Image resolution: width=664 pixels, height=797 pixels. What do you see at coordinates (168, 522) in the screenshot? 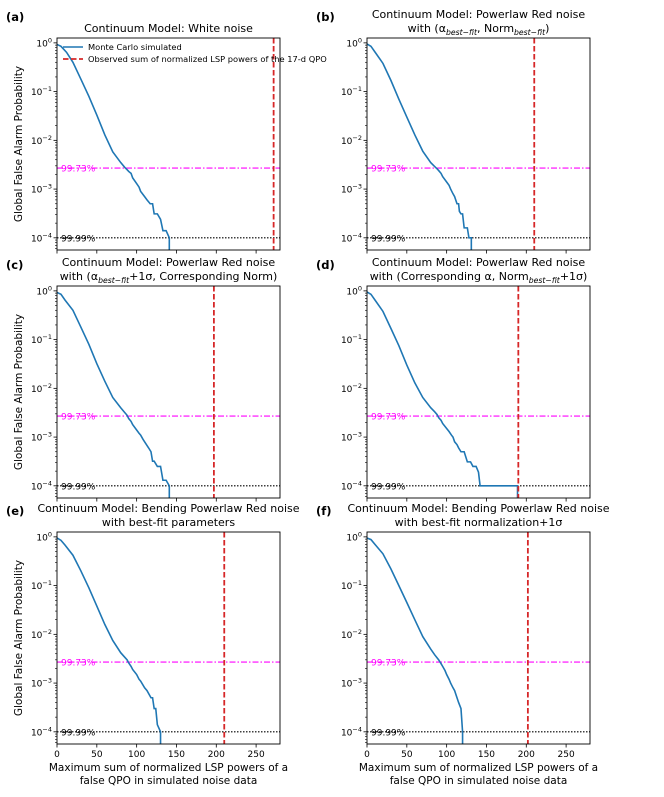
I see `panel-title-line: with best-fit parameters` at bounding box center [168, 522].